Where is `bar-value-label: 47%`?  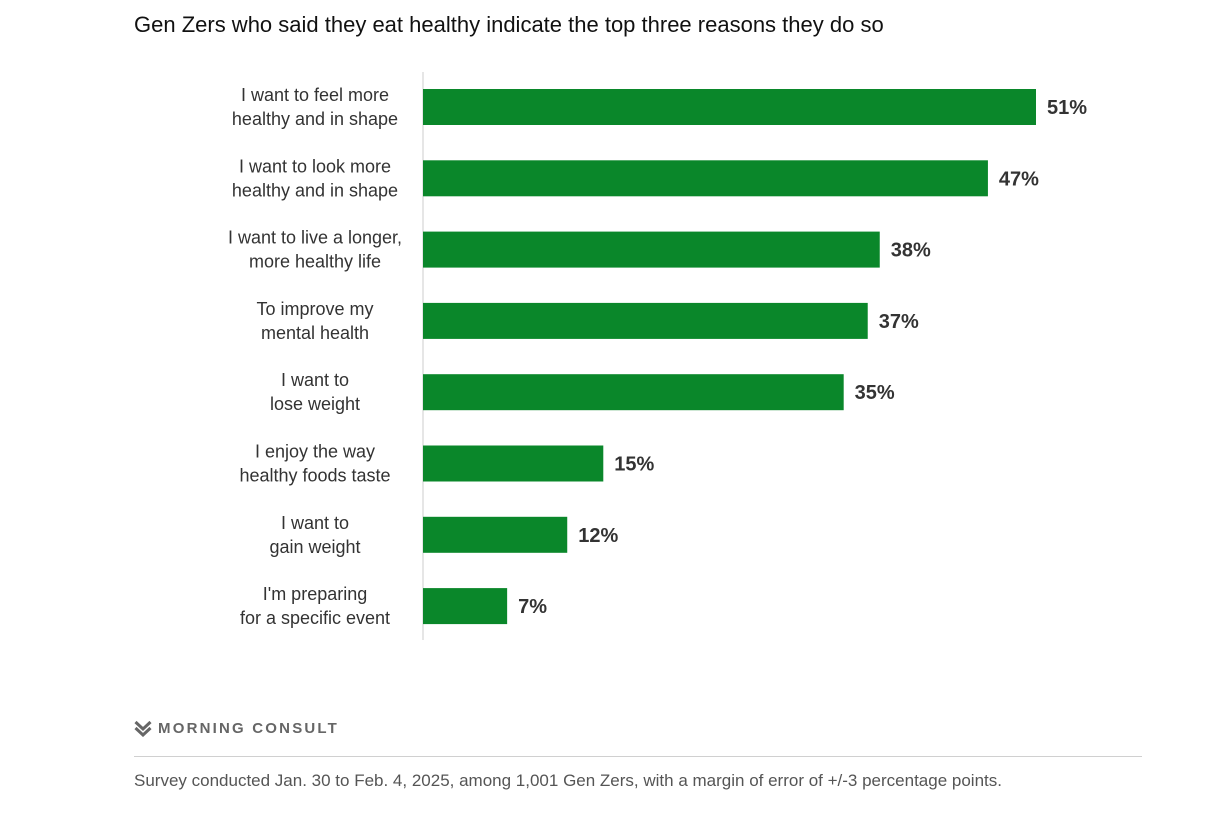
bar-value-label: 47% is located at coordinates (1019, 179).